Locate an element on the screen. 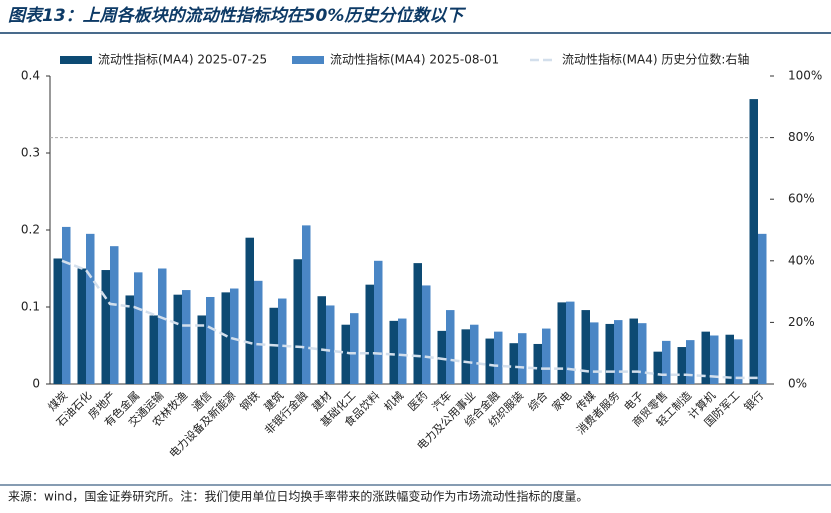  legend-label: 流动性指标(MA4) 历史分位数:右轴 is located at coordinates (655, 59).